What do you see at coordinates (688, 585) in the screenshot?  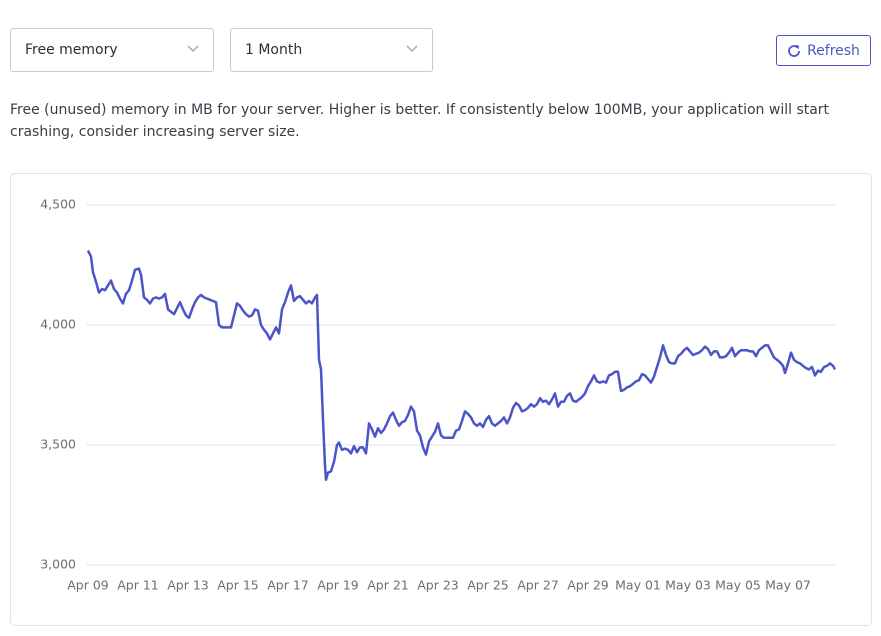 I see `x-tick-label: May 03` at bounding box center [688, 585].